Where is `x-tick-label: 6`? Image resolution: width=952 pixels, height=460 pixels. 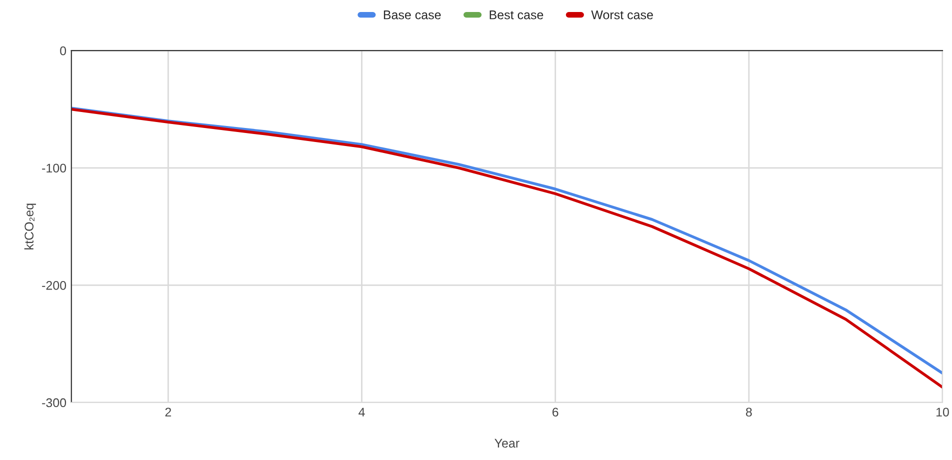 x-tick-label: 6 is located at coordinates (555, 412).